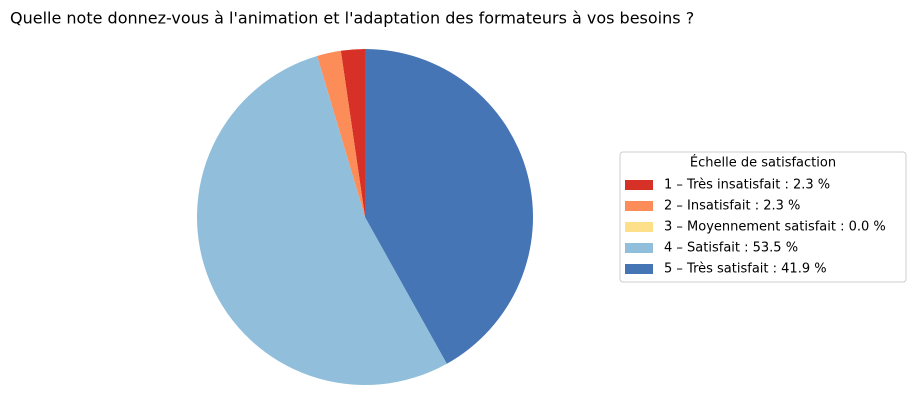 The width and height of the screenshot is (916, 412). I want to click on legend-label: 1 – Très insatisfait : 2.3 %, so click(747, 185).